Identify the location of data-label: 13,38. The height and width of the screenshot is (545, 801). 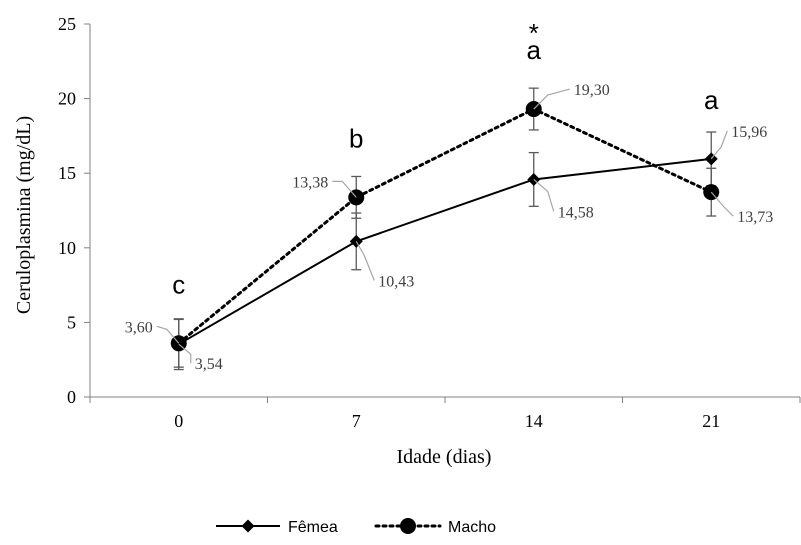
(310, 182).